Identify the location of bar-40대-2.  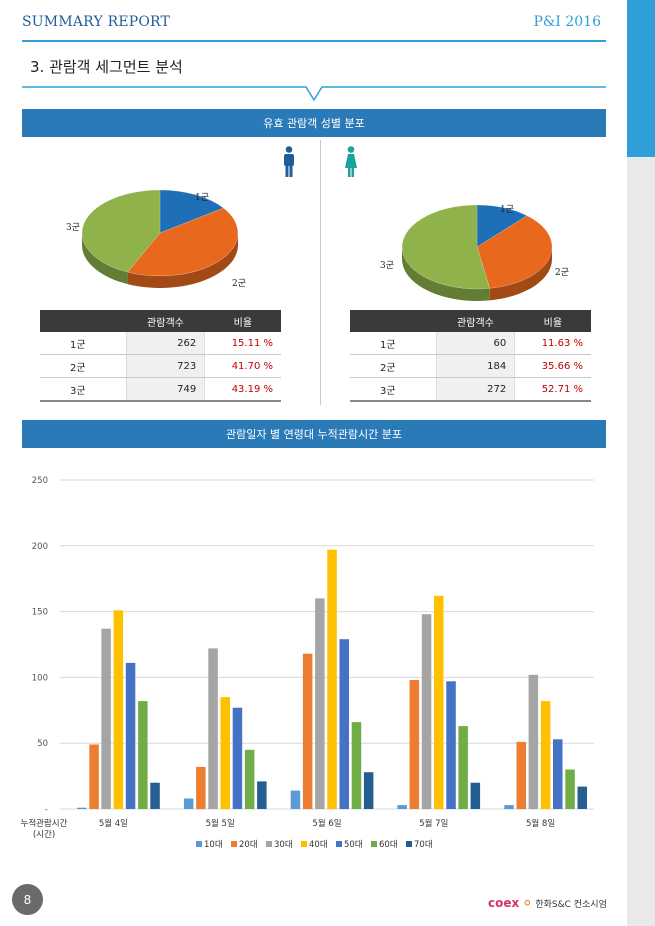
(332, 679).